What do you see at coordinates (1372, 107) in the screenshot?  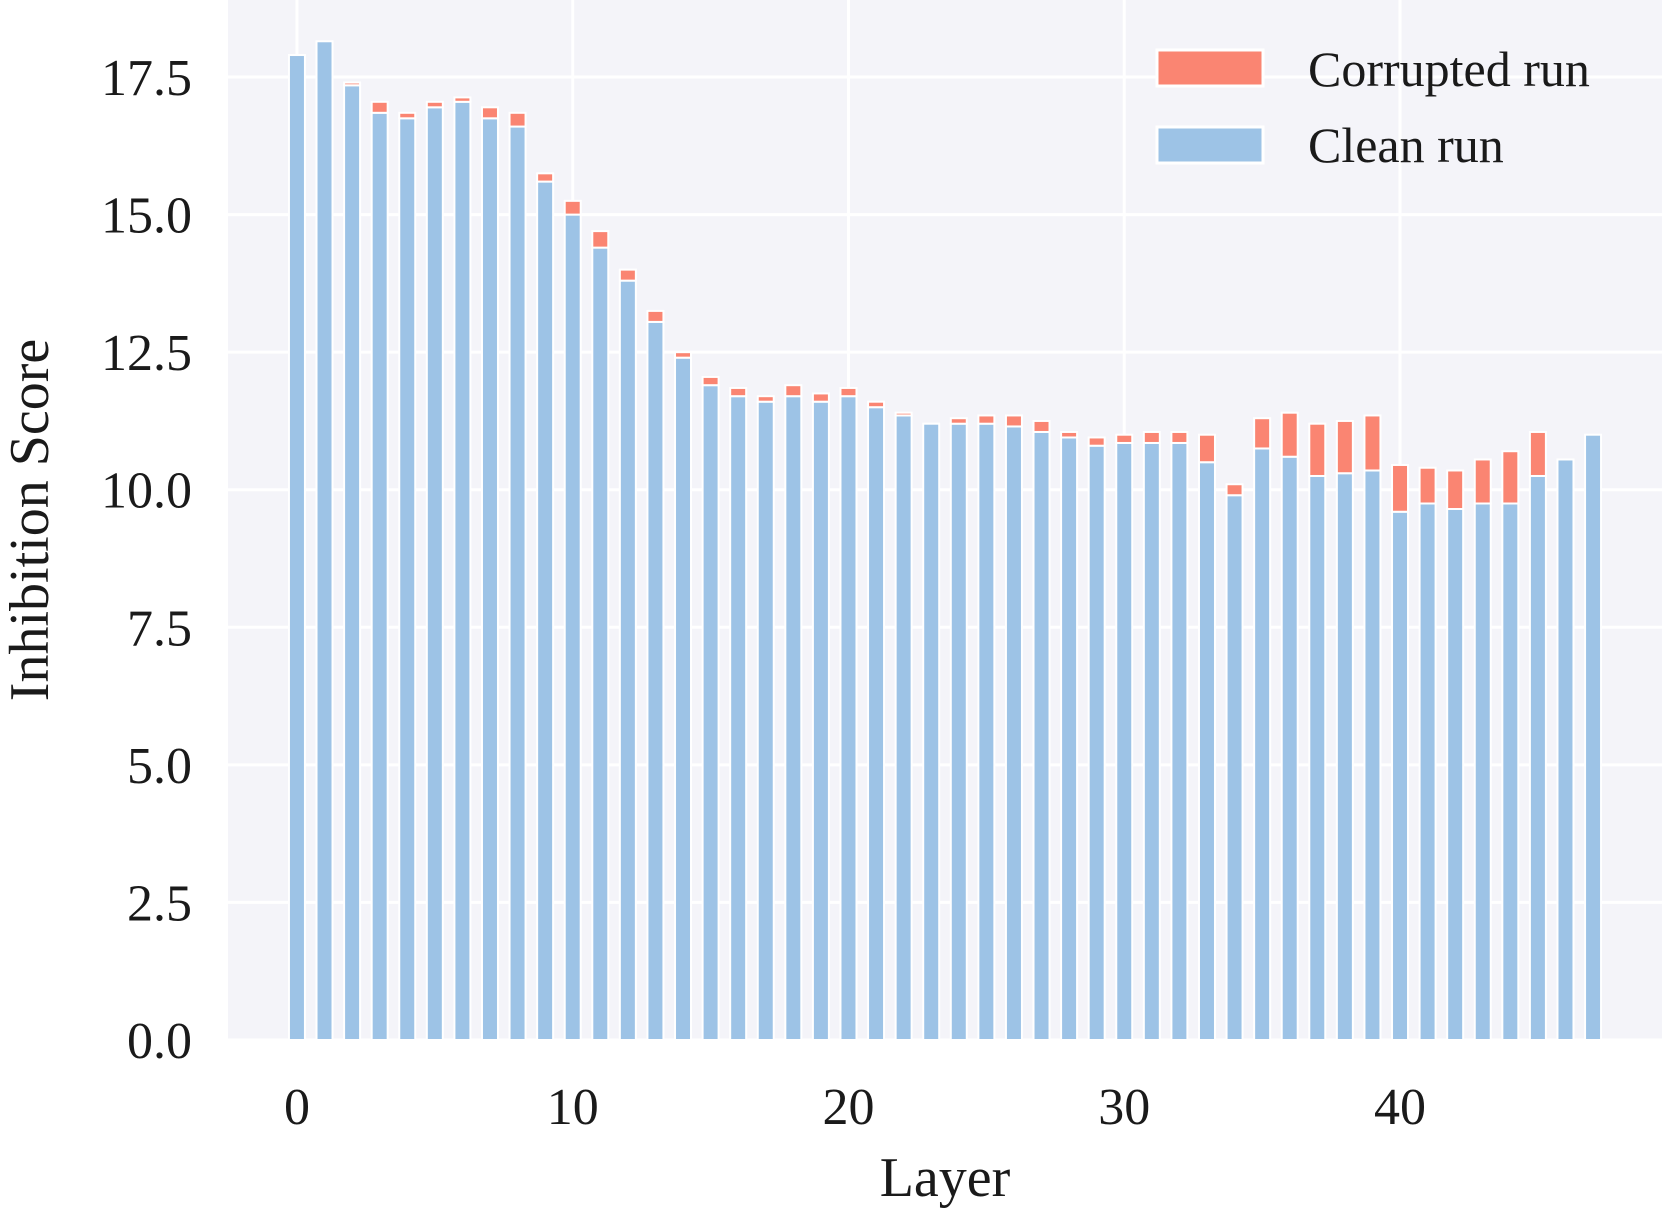 I see `legend: Corrupted run Clean run` at bounding box center [1372, 107].